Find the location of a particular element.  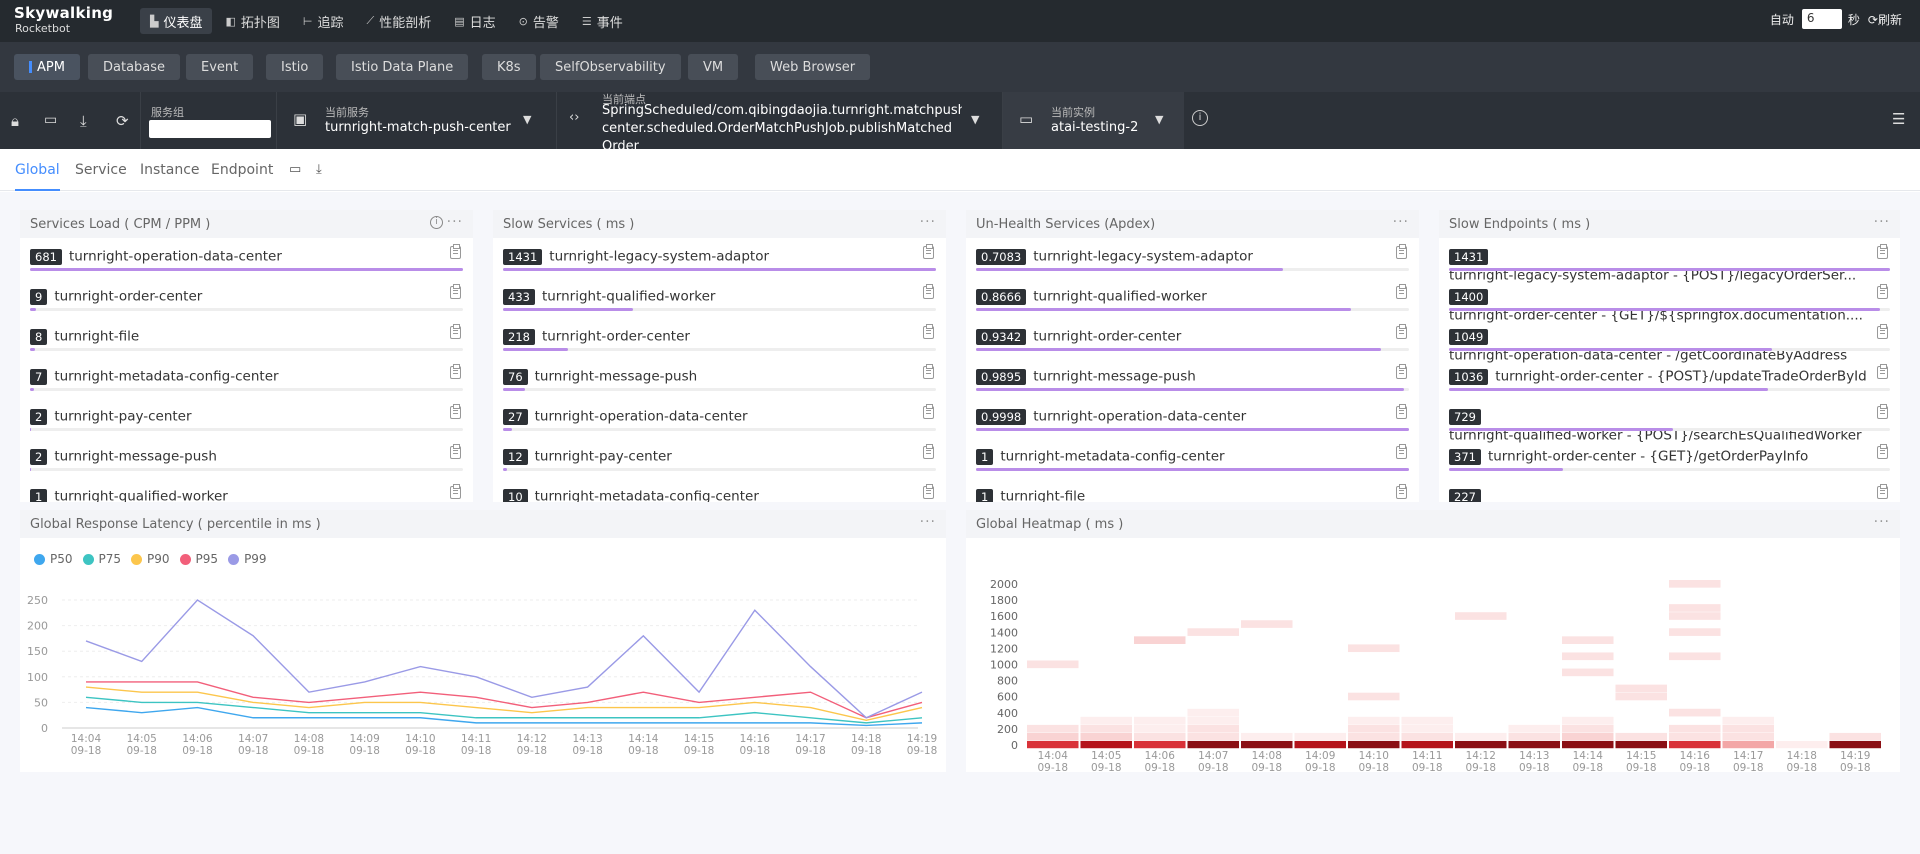

tab-global: Global is located at coordinates (37, 176).